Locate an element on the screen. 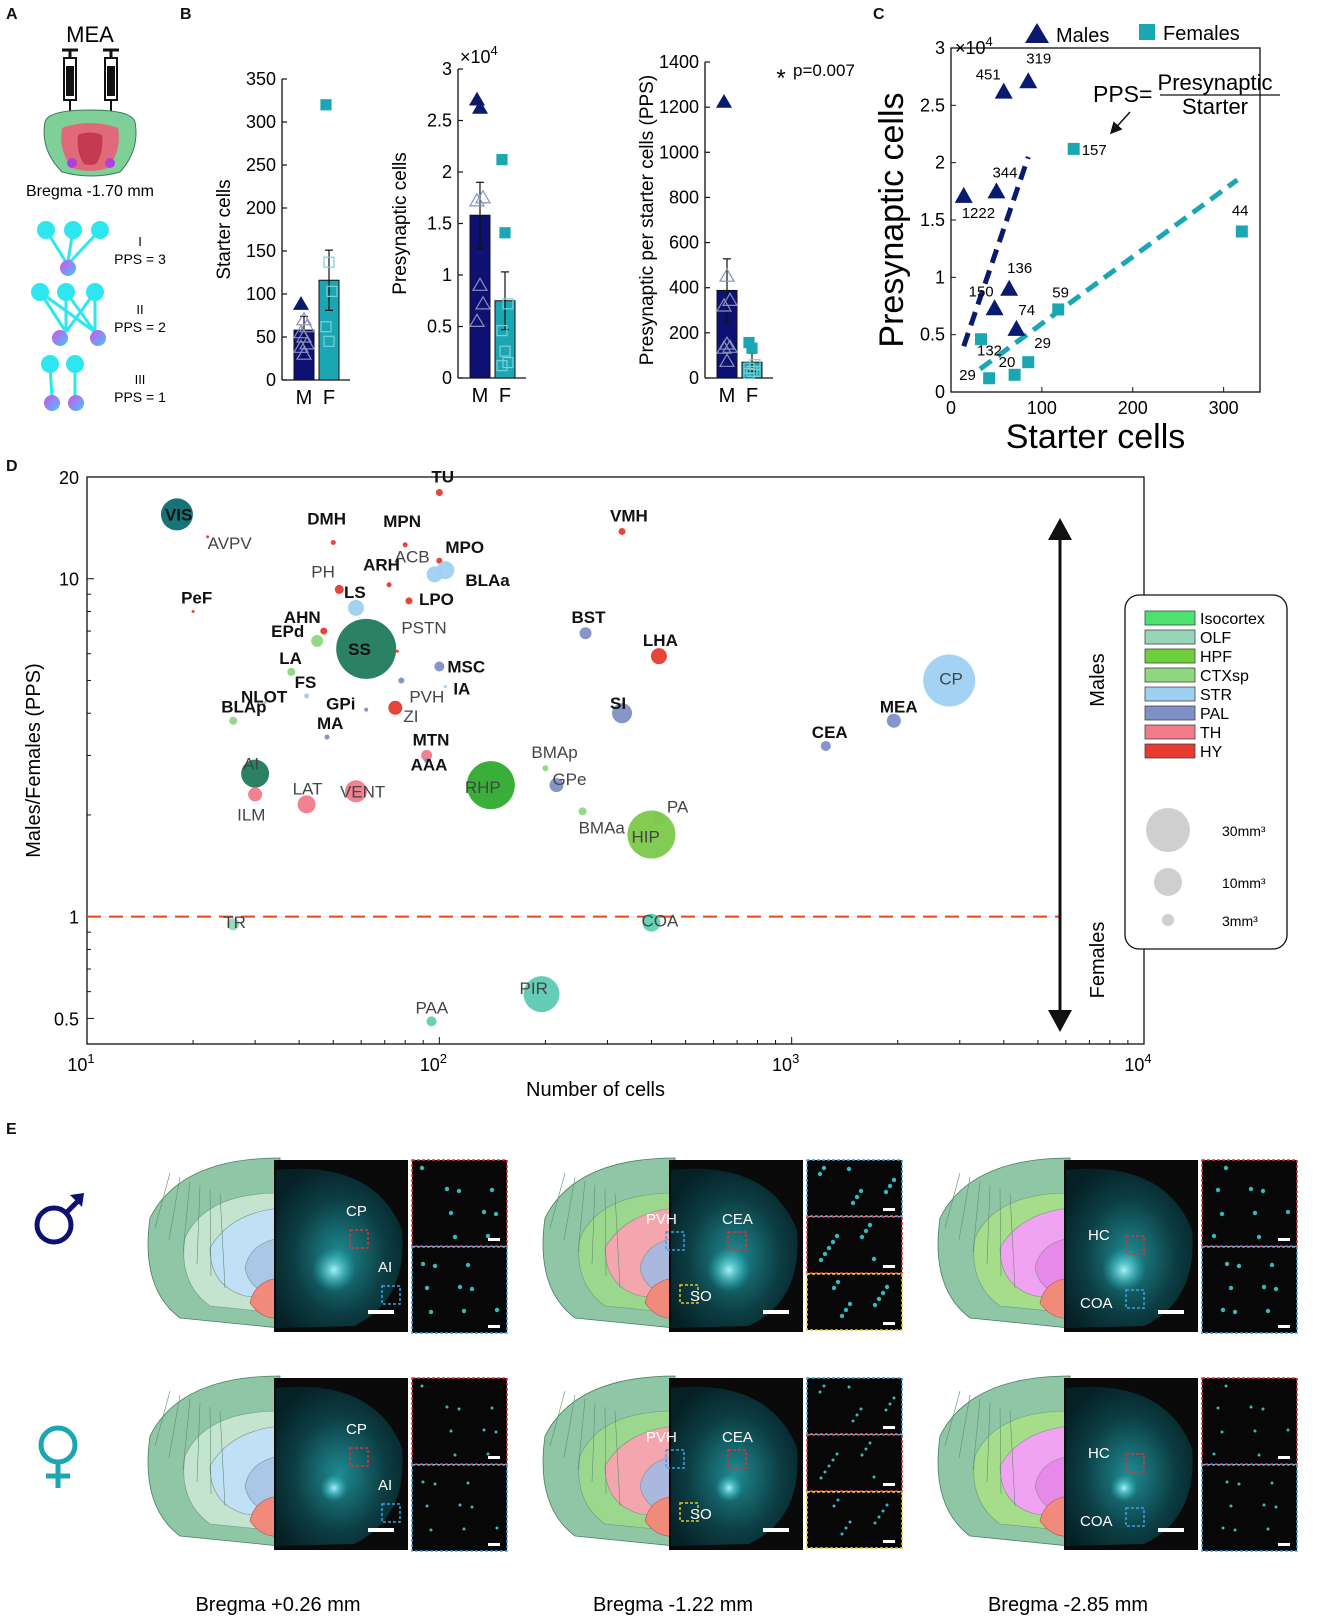 The width and height of the screenshot is (1325, 1619). bubble-label: PH is located at coordinates (323, 571).